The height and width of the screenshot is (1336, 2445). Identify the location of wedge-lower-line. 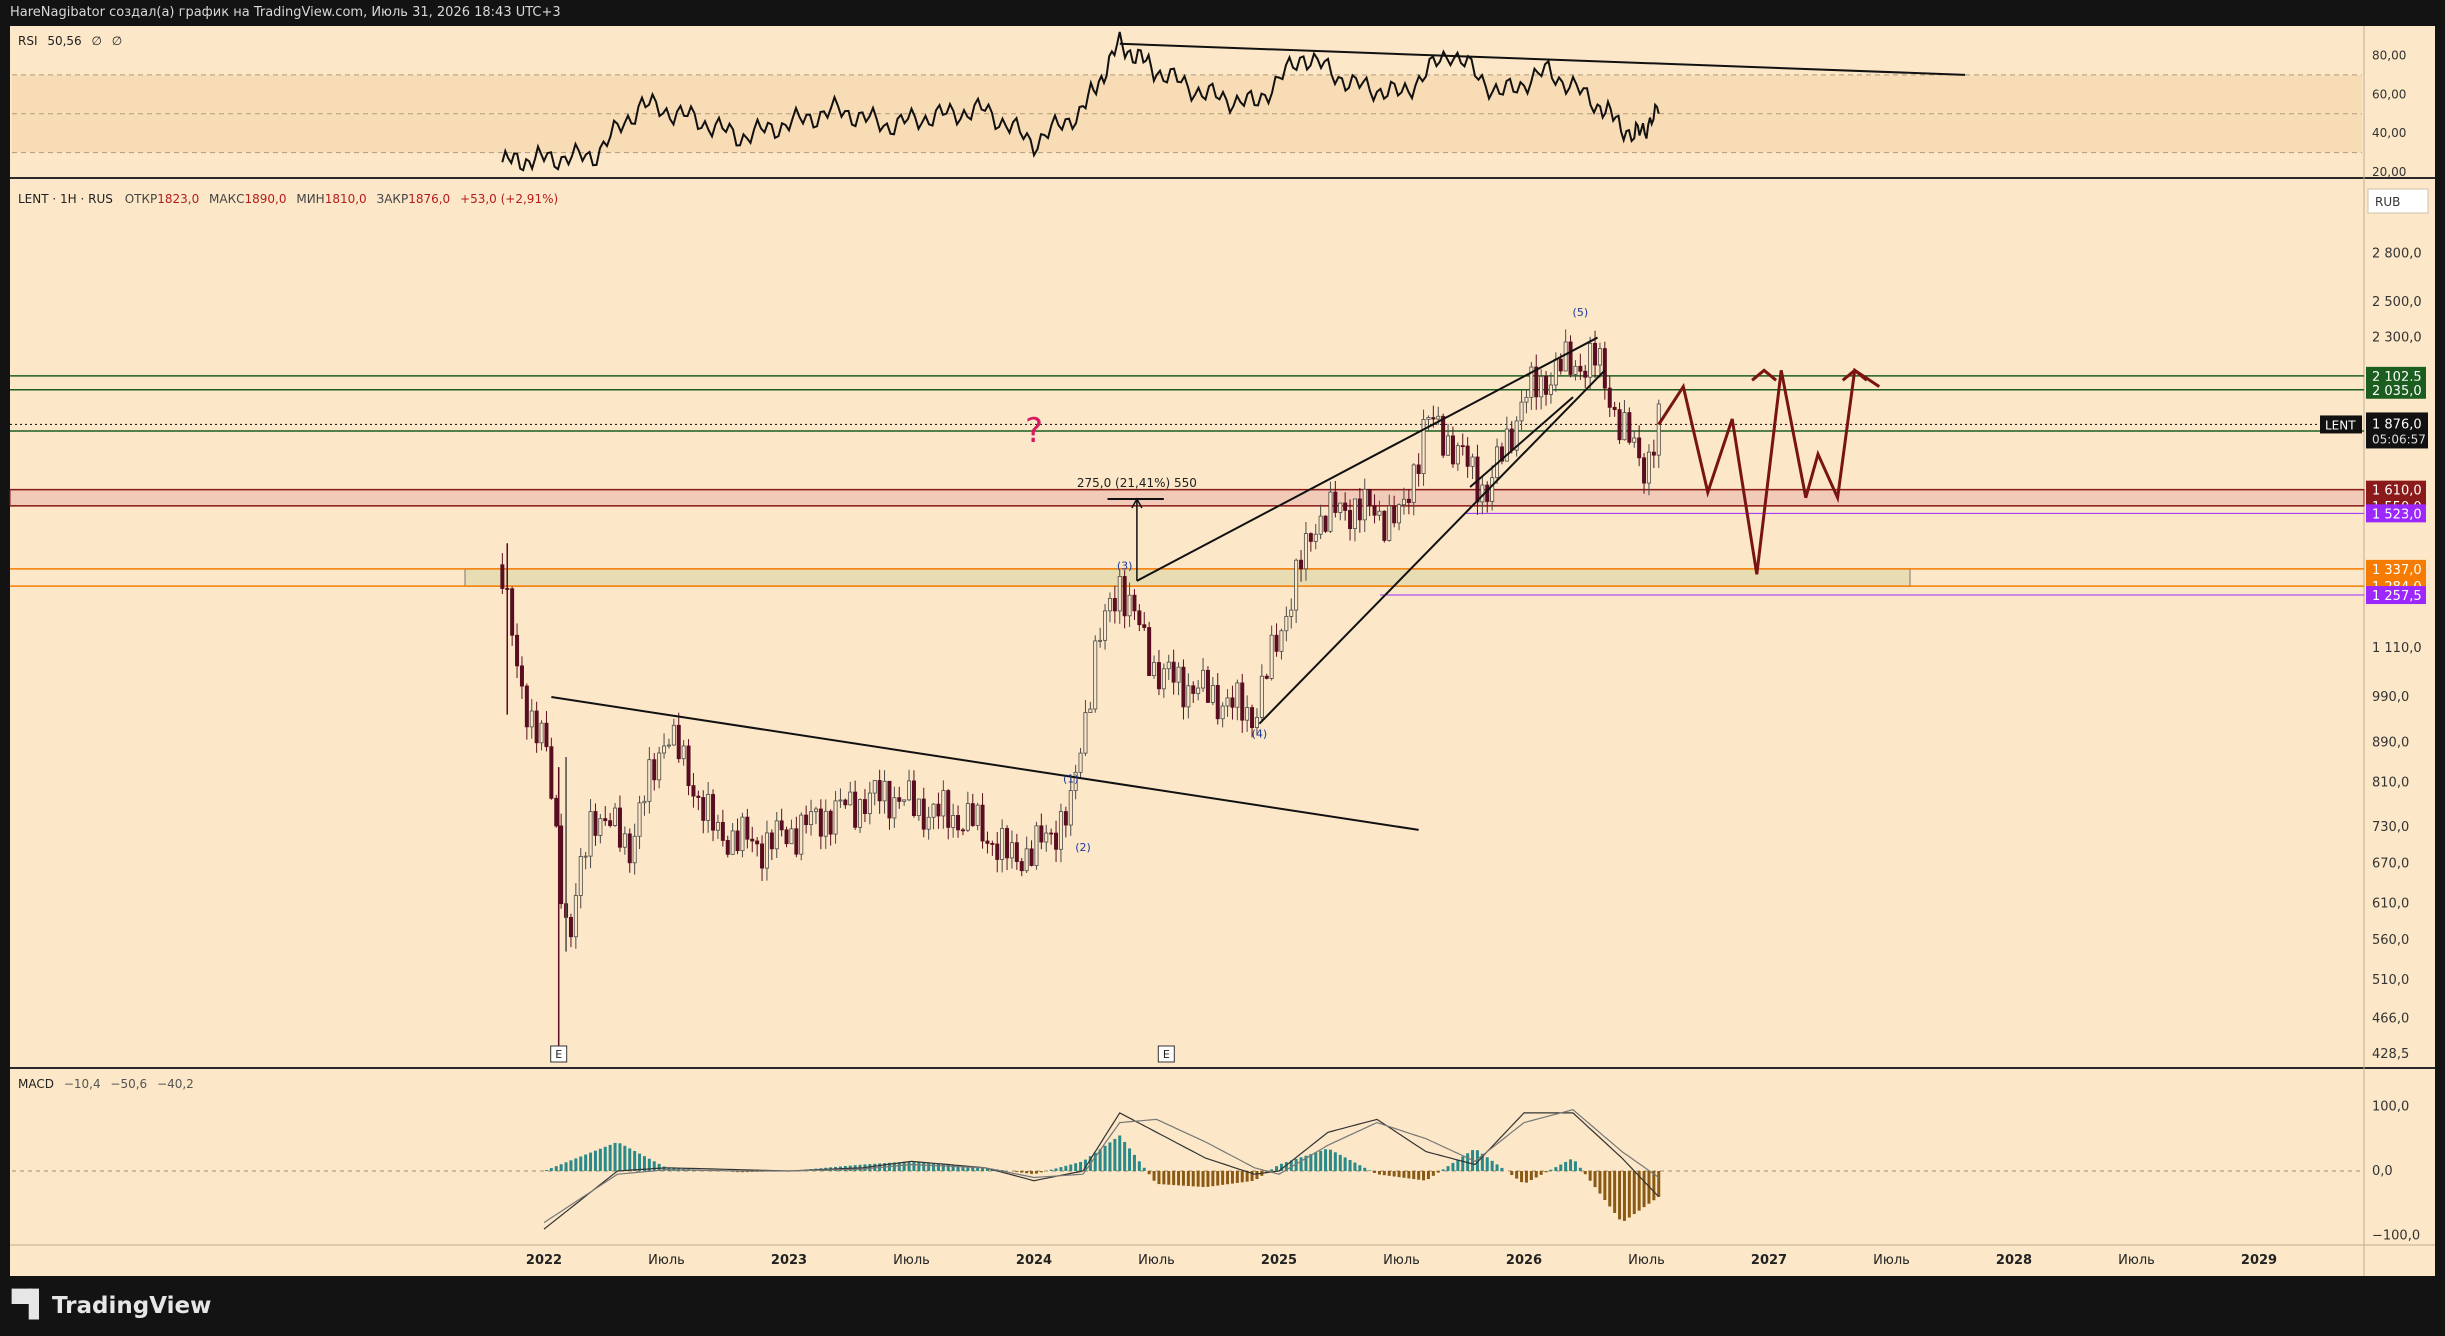
(1432, 547).